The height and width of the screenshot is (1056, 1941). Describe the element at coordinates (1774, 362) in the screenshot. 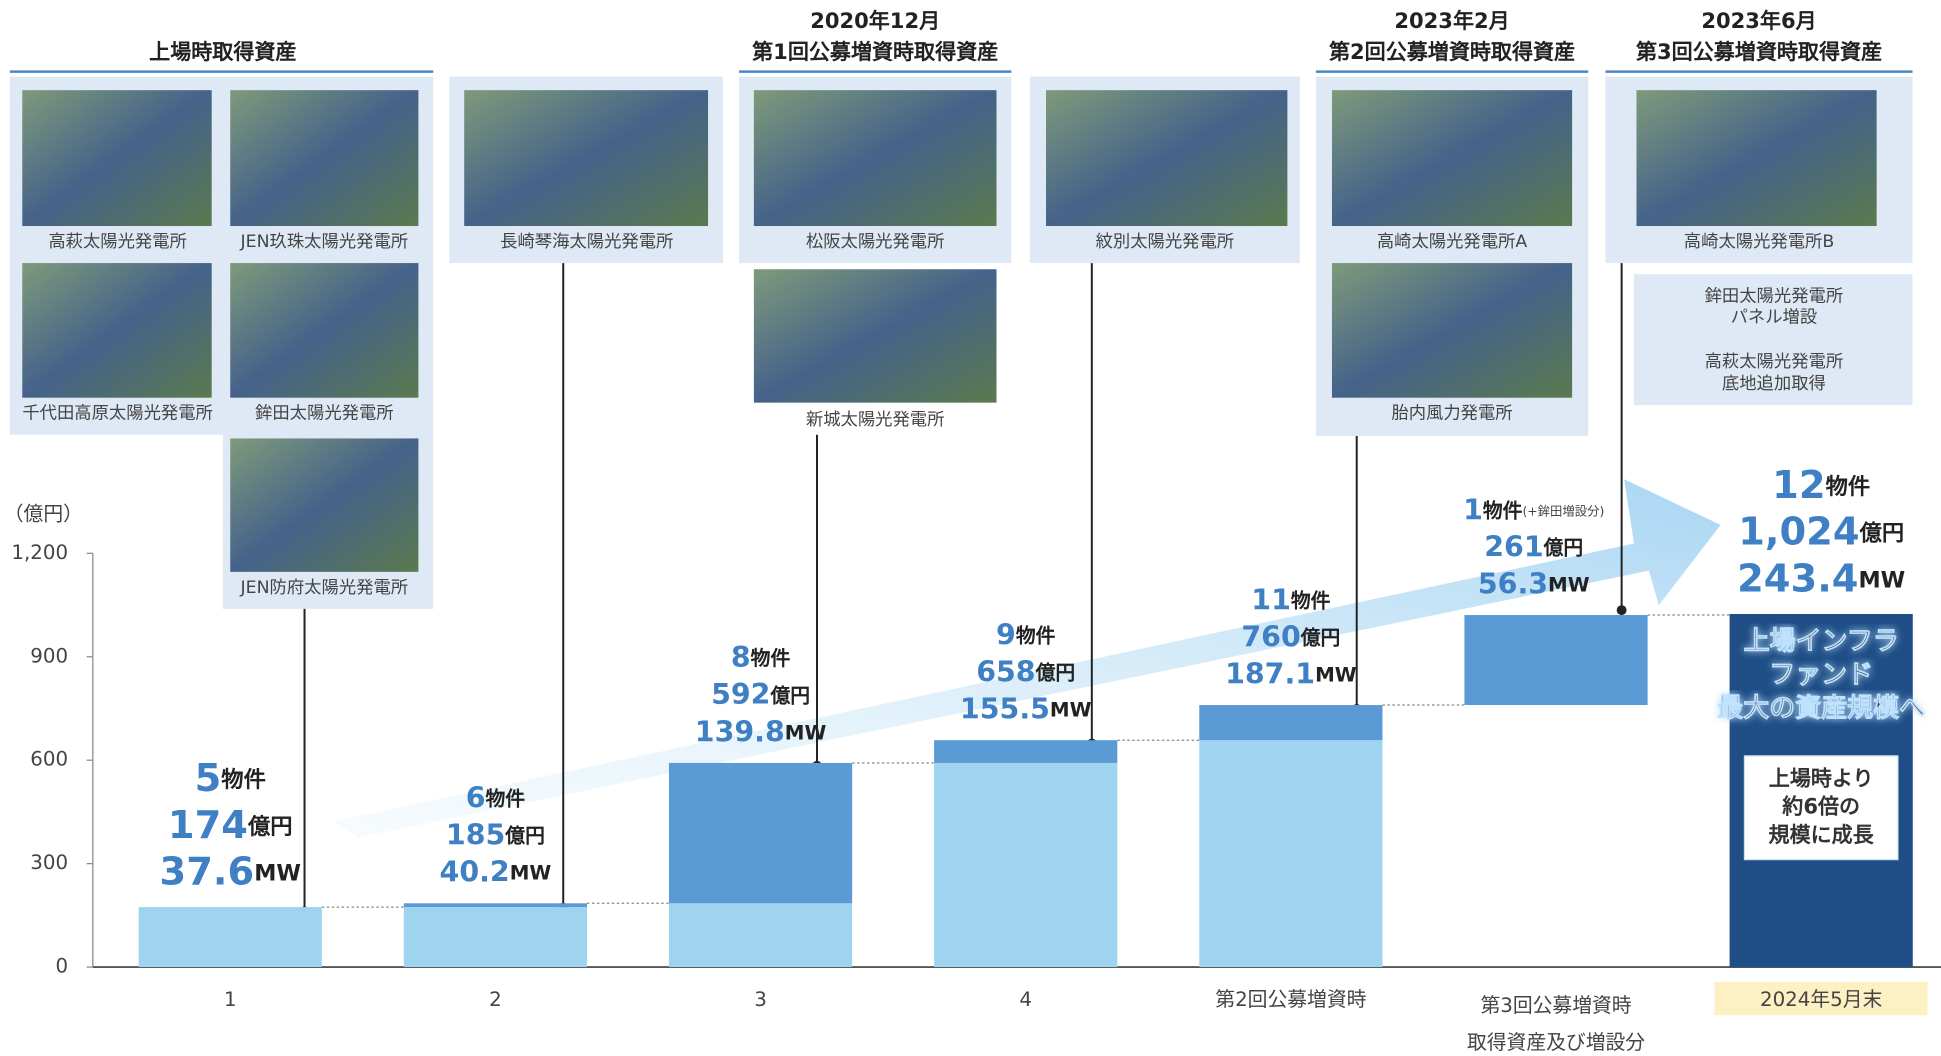

I see `note: 高萩太陽光発電所` at that location.